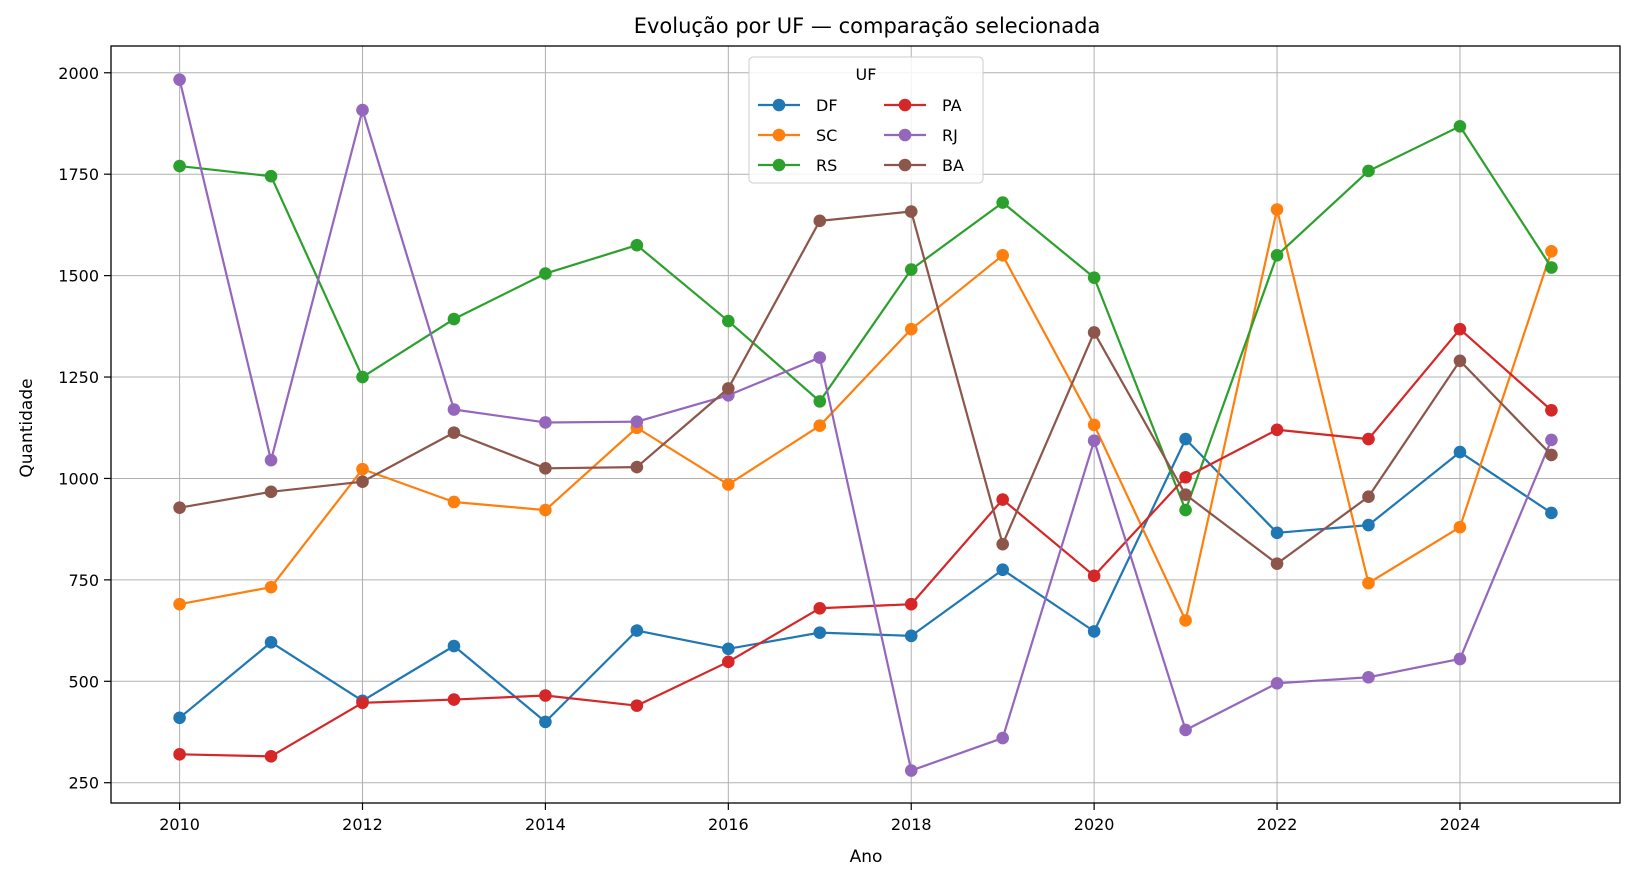 The image size is (1634, 881). Describe the element at coordinates (905, 135) in the screenshot. I see `legend-marker-rj` at that location.